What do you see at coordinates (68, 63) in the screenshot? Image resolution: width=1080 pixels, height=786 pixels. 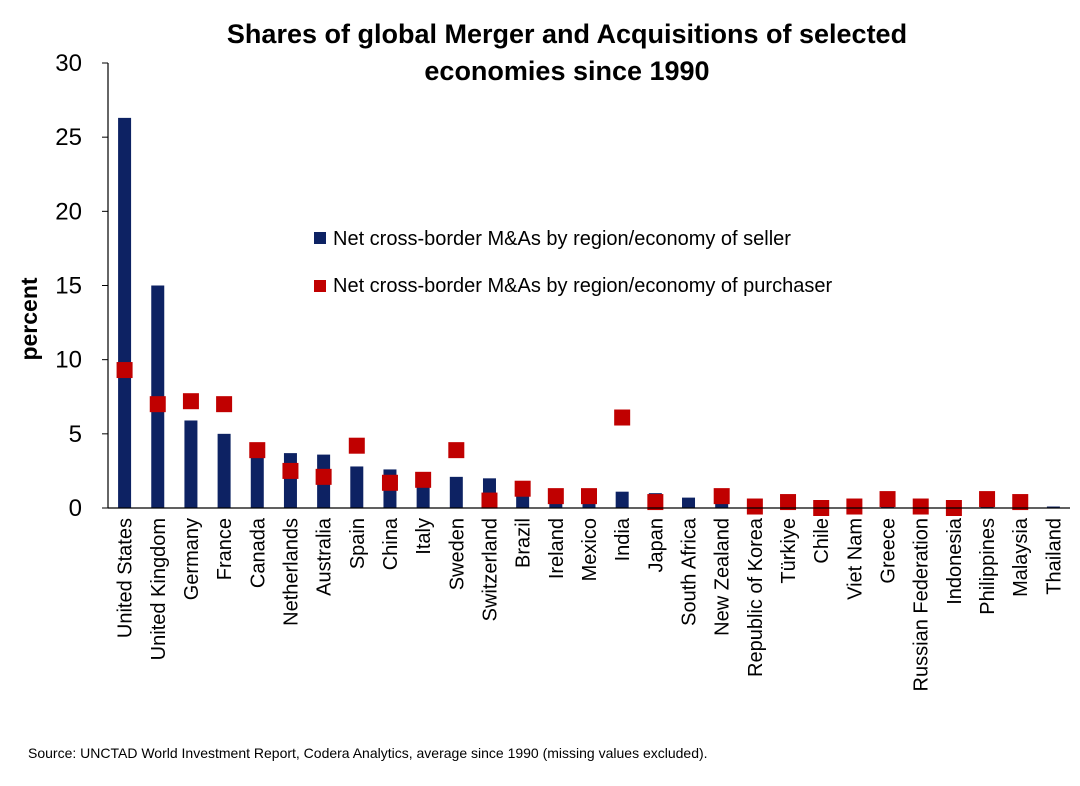 I see `y-tick-label: 30` at bounding box center [68, 63].